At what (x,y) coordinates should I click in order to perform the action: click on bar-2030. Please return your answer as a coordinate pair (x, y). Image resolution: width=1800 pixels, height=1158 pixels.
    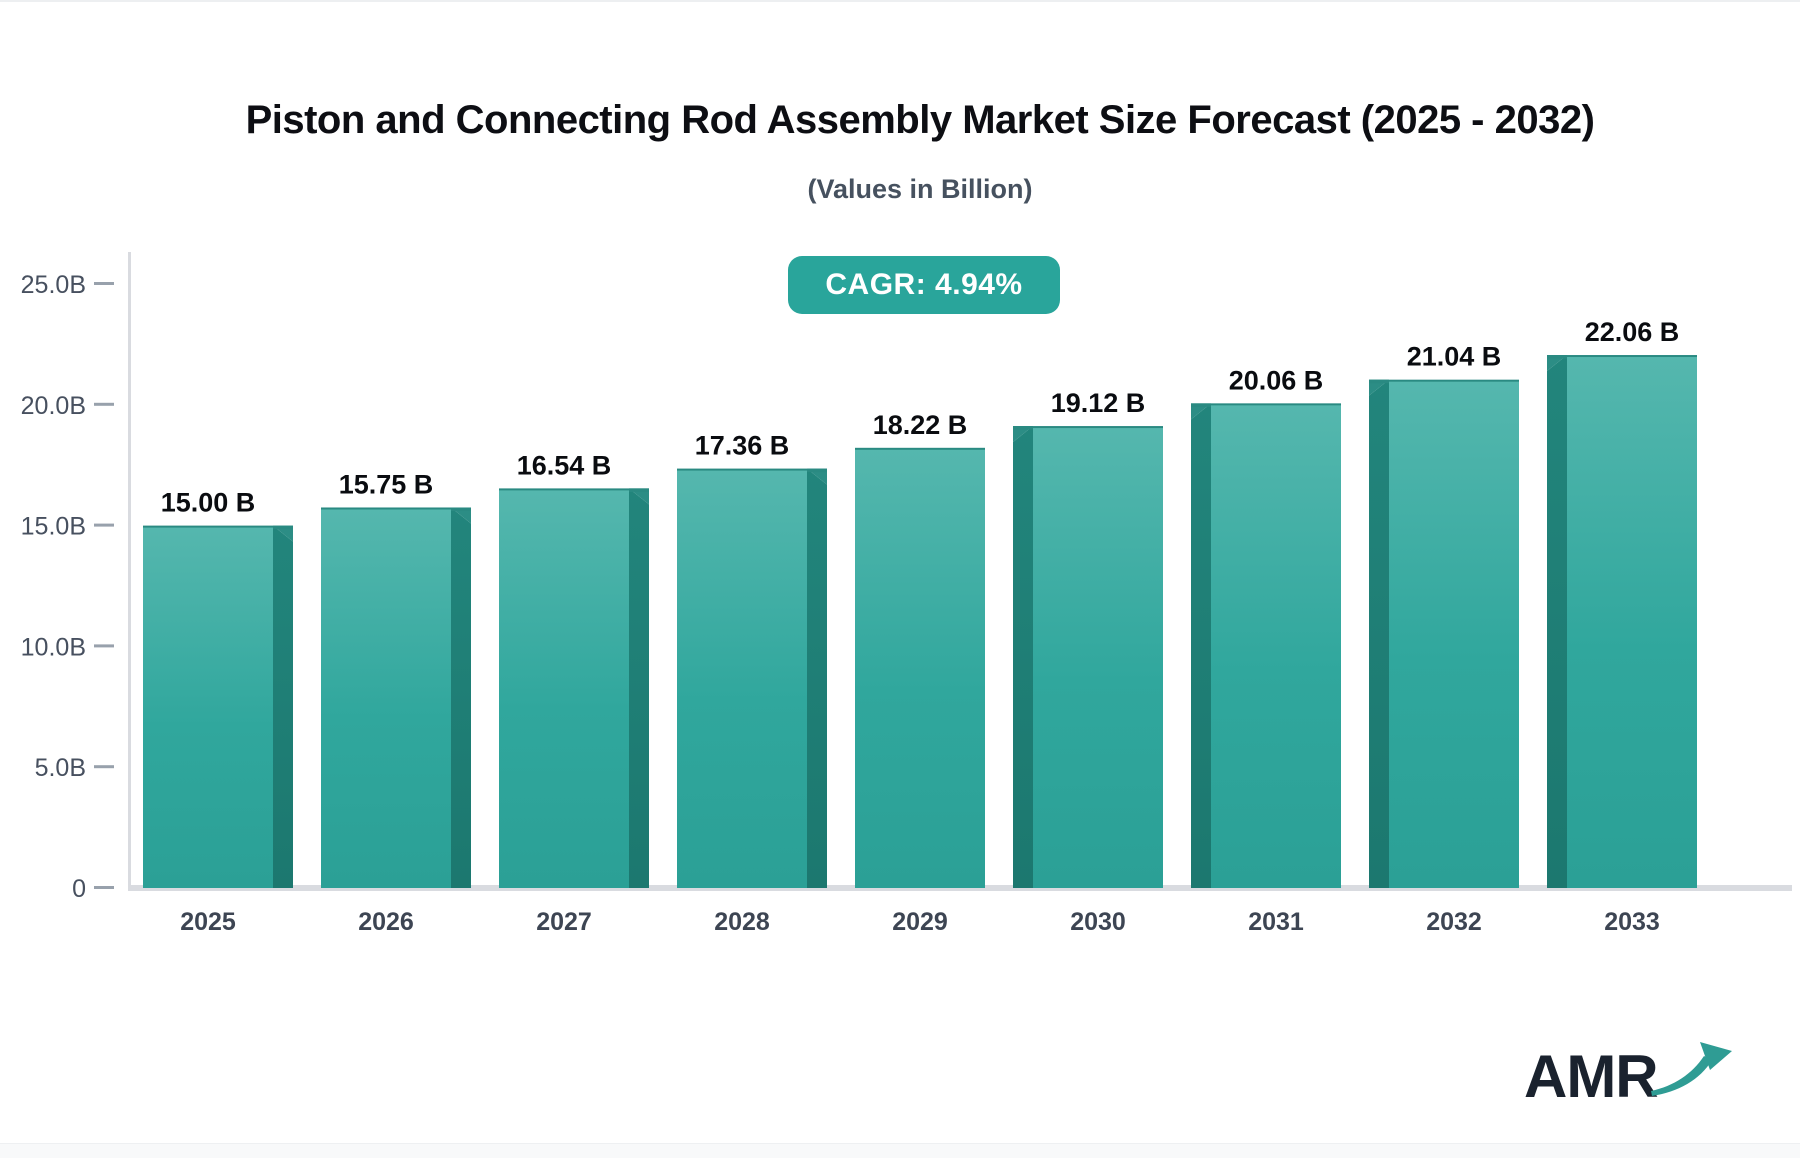
    Looking at the image, I should click on (1088, 657).